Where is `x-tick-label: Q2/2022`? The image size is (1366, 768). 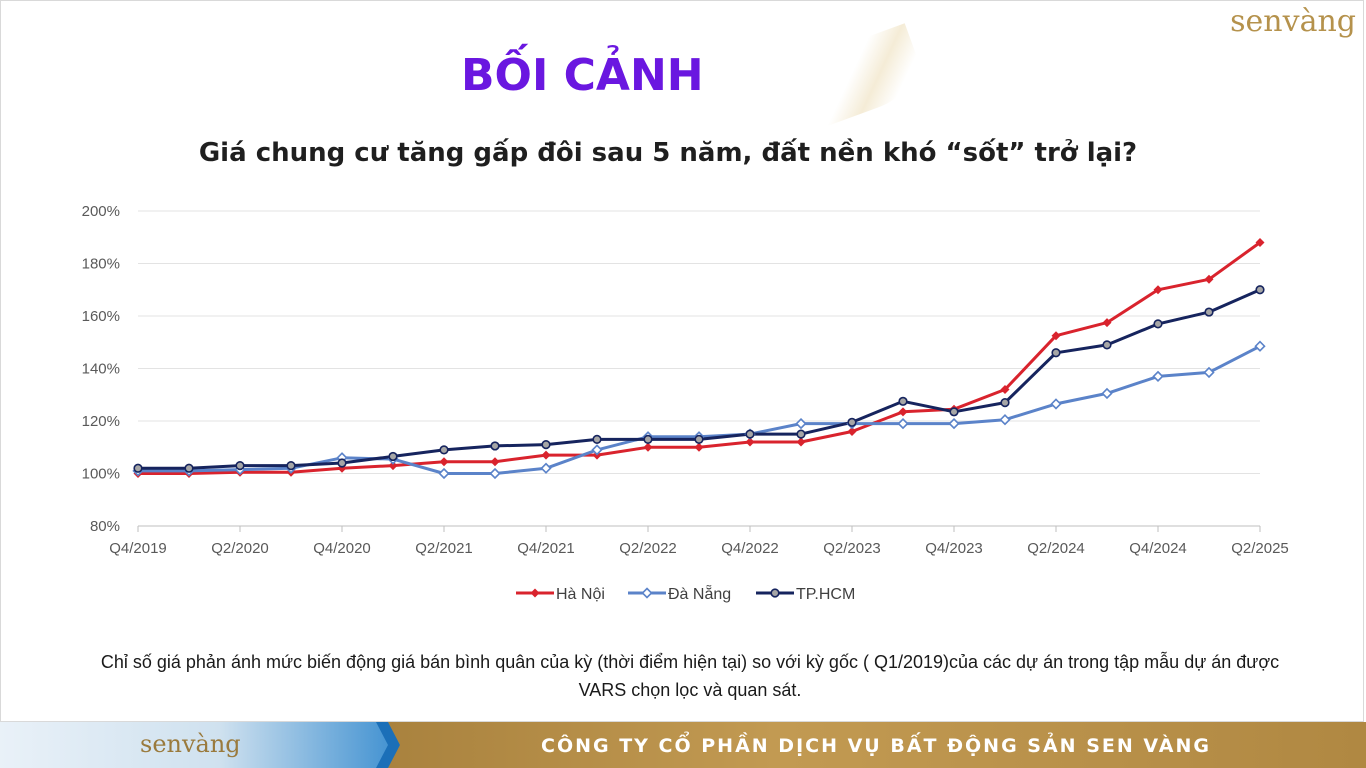
x-tick-label: Q2/2022 is located at coordinates (648, 548).